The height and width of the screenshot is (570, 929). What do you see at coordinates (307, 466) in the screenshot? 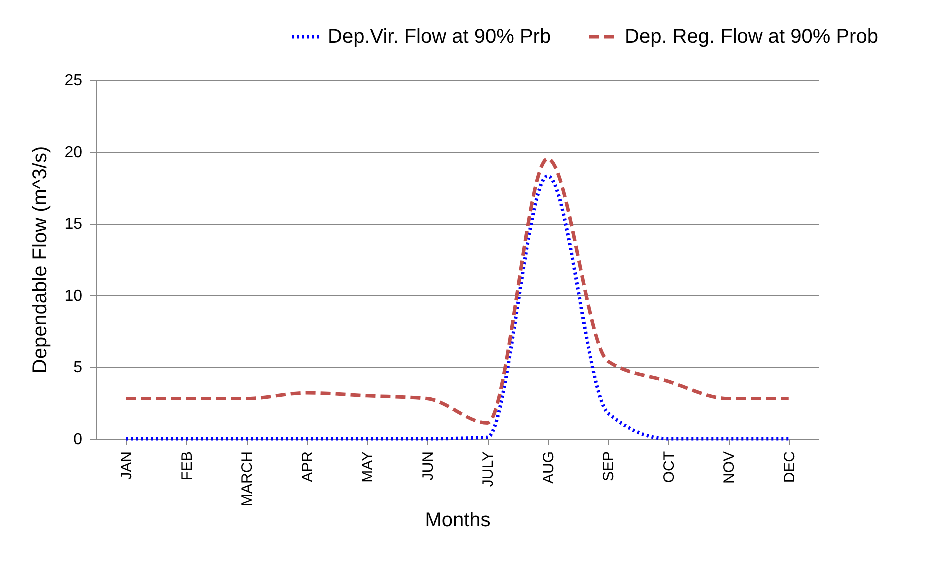
I see `x-tick-label: APR` at bounding box center [307, 466].